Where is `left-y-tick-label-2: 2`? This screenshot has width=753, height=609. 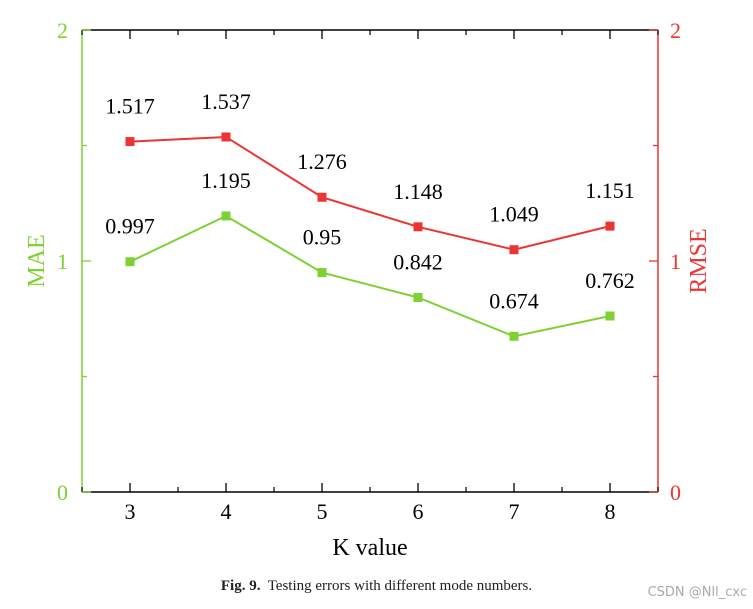 left-y-tick-label-2: 2 is located at coordinates (62, 30).